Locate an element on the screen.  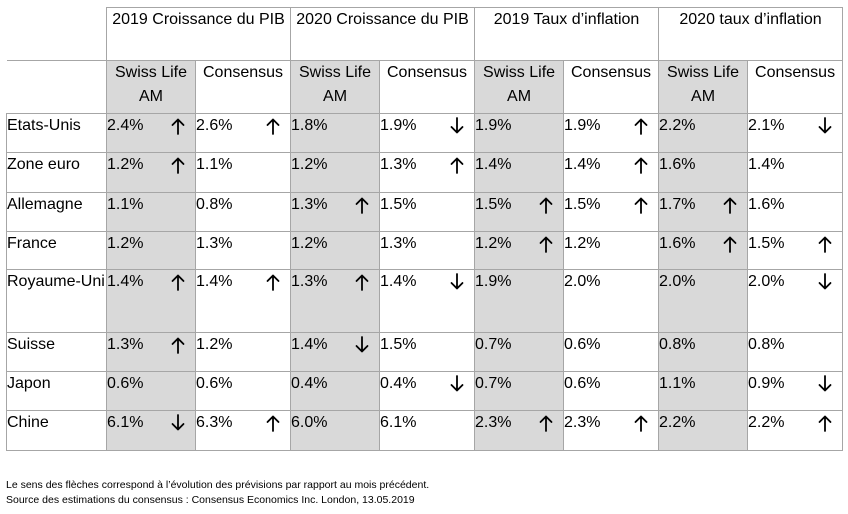
value-text: 2.1% is located at coordinates (766, 125).